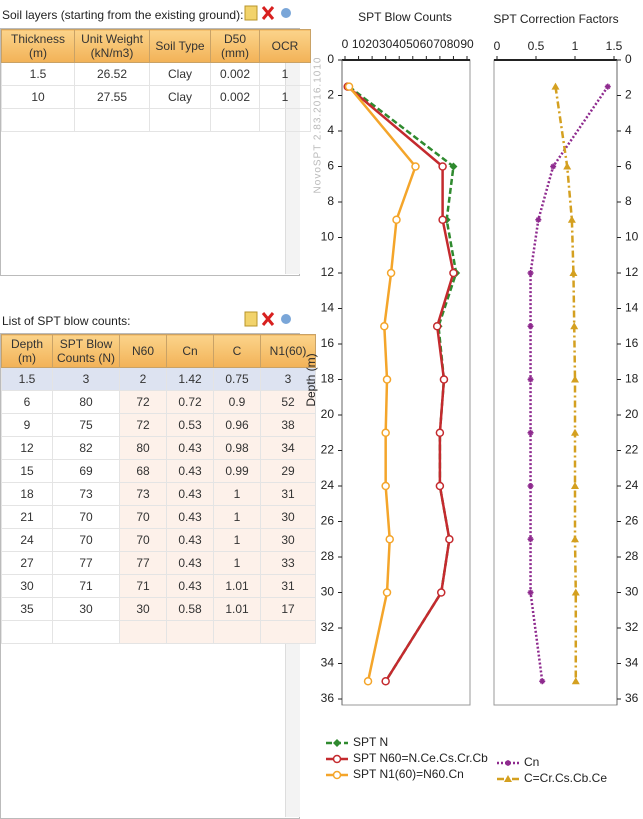  Describe the element at coordinates (158, 425) in the screenshot. I see `table-row: 9 75 72 0.53 0.96 38` at that location.